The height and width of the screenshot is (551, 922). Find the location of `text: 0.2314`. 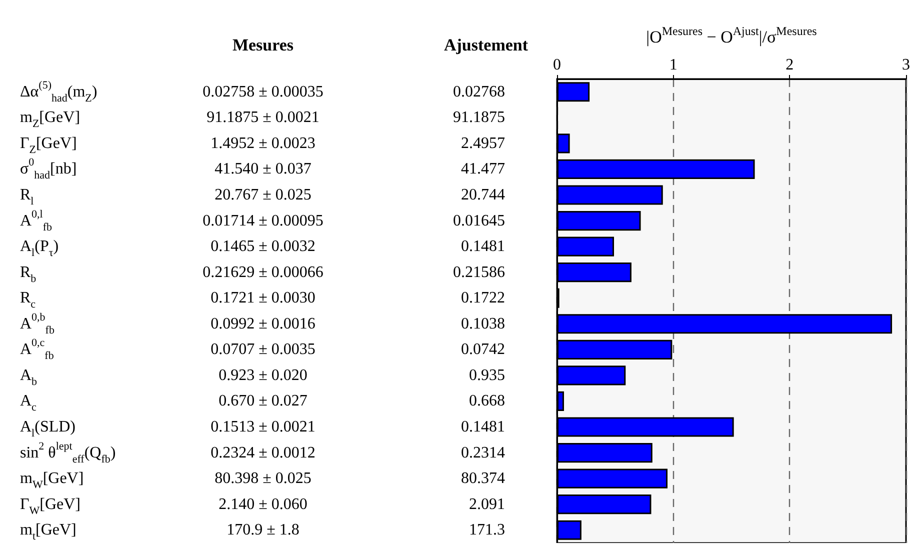

text: 0.2314 is located at coordinates (483, 453).